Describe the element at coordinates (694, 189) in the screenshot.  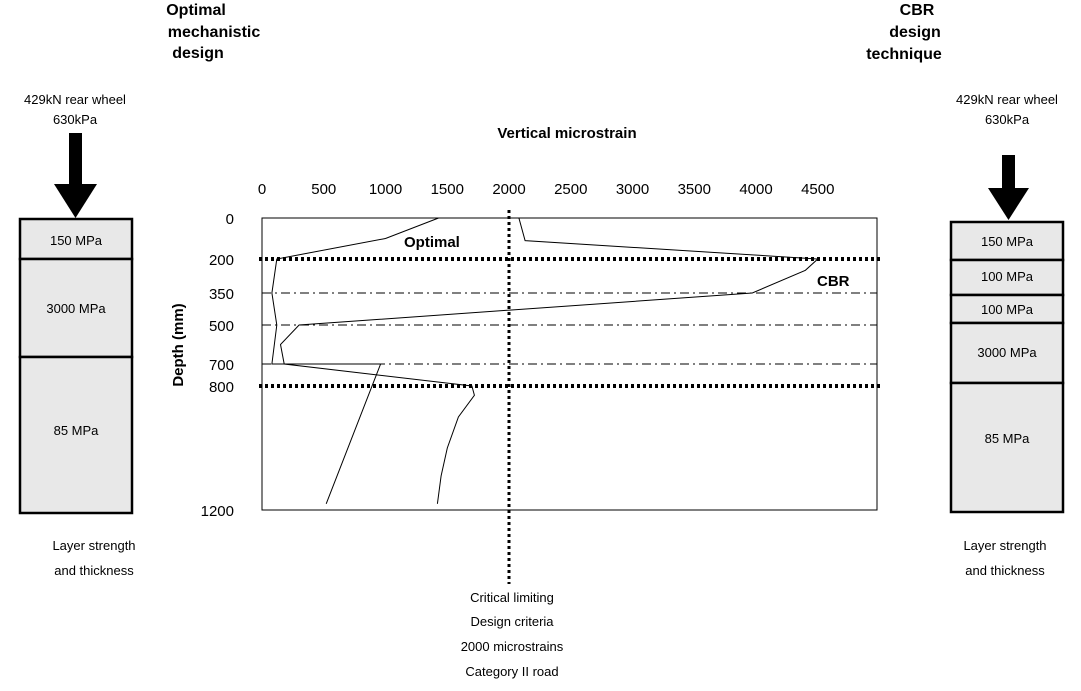
I see `x-tick-label-7: 3500` at that location.